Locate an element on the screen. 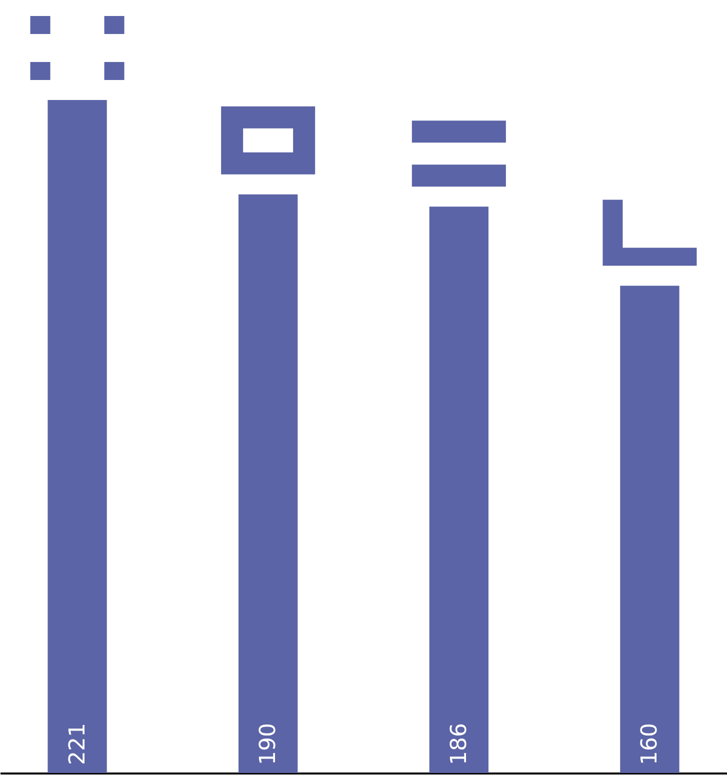 Image resolution: width=727 pixels, height=777 pixels. data-label: 160 is located at coordinates (650, 744).